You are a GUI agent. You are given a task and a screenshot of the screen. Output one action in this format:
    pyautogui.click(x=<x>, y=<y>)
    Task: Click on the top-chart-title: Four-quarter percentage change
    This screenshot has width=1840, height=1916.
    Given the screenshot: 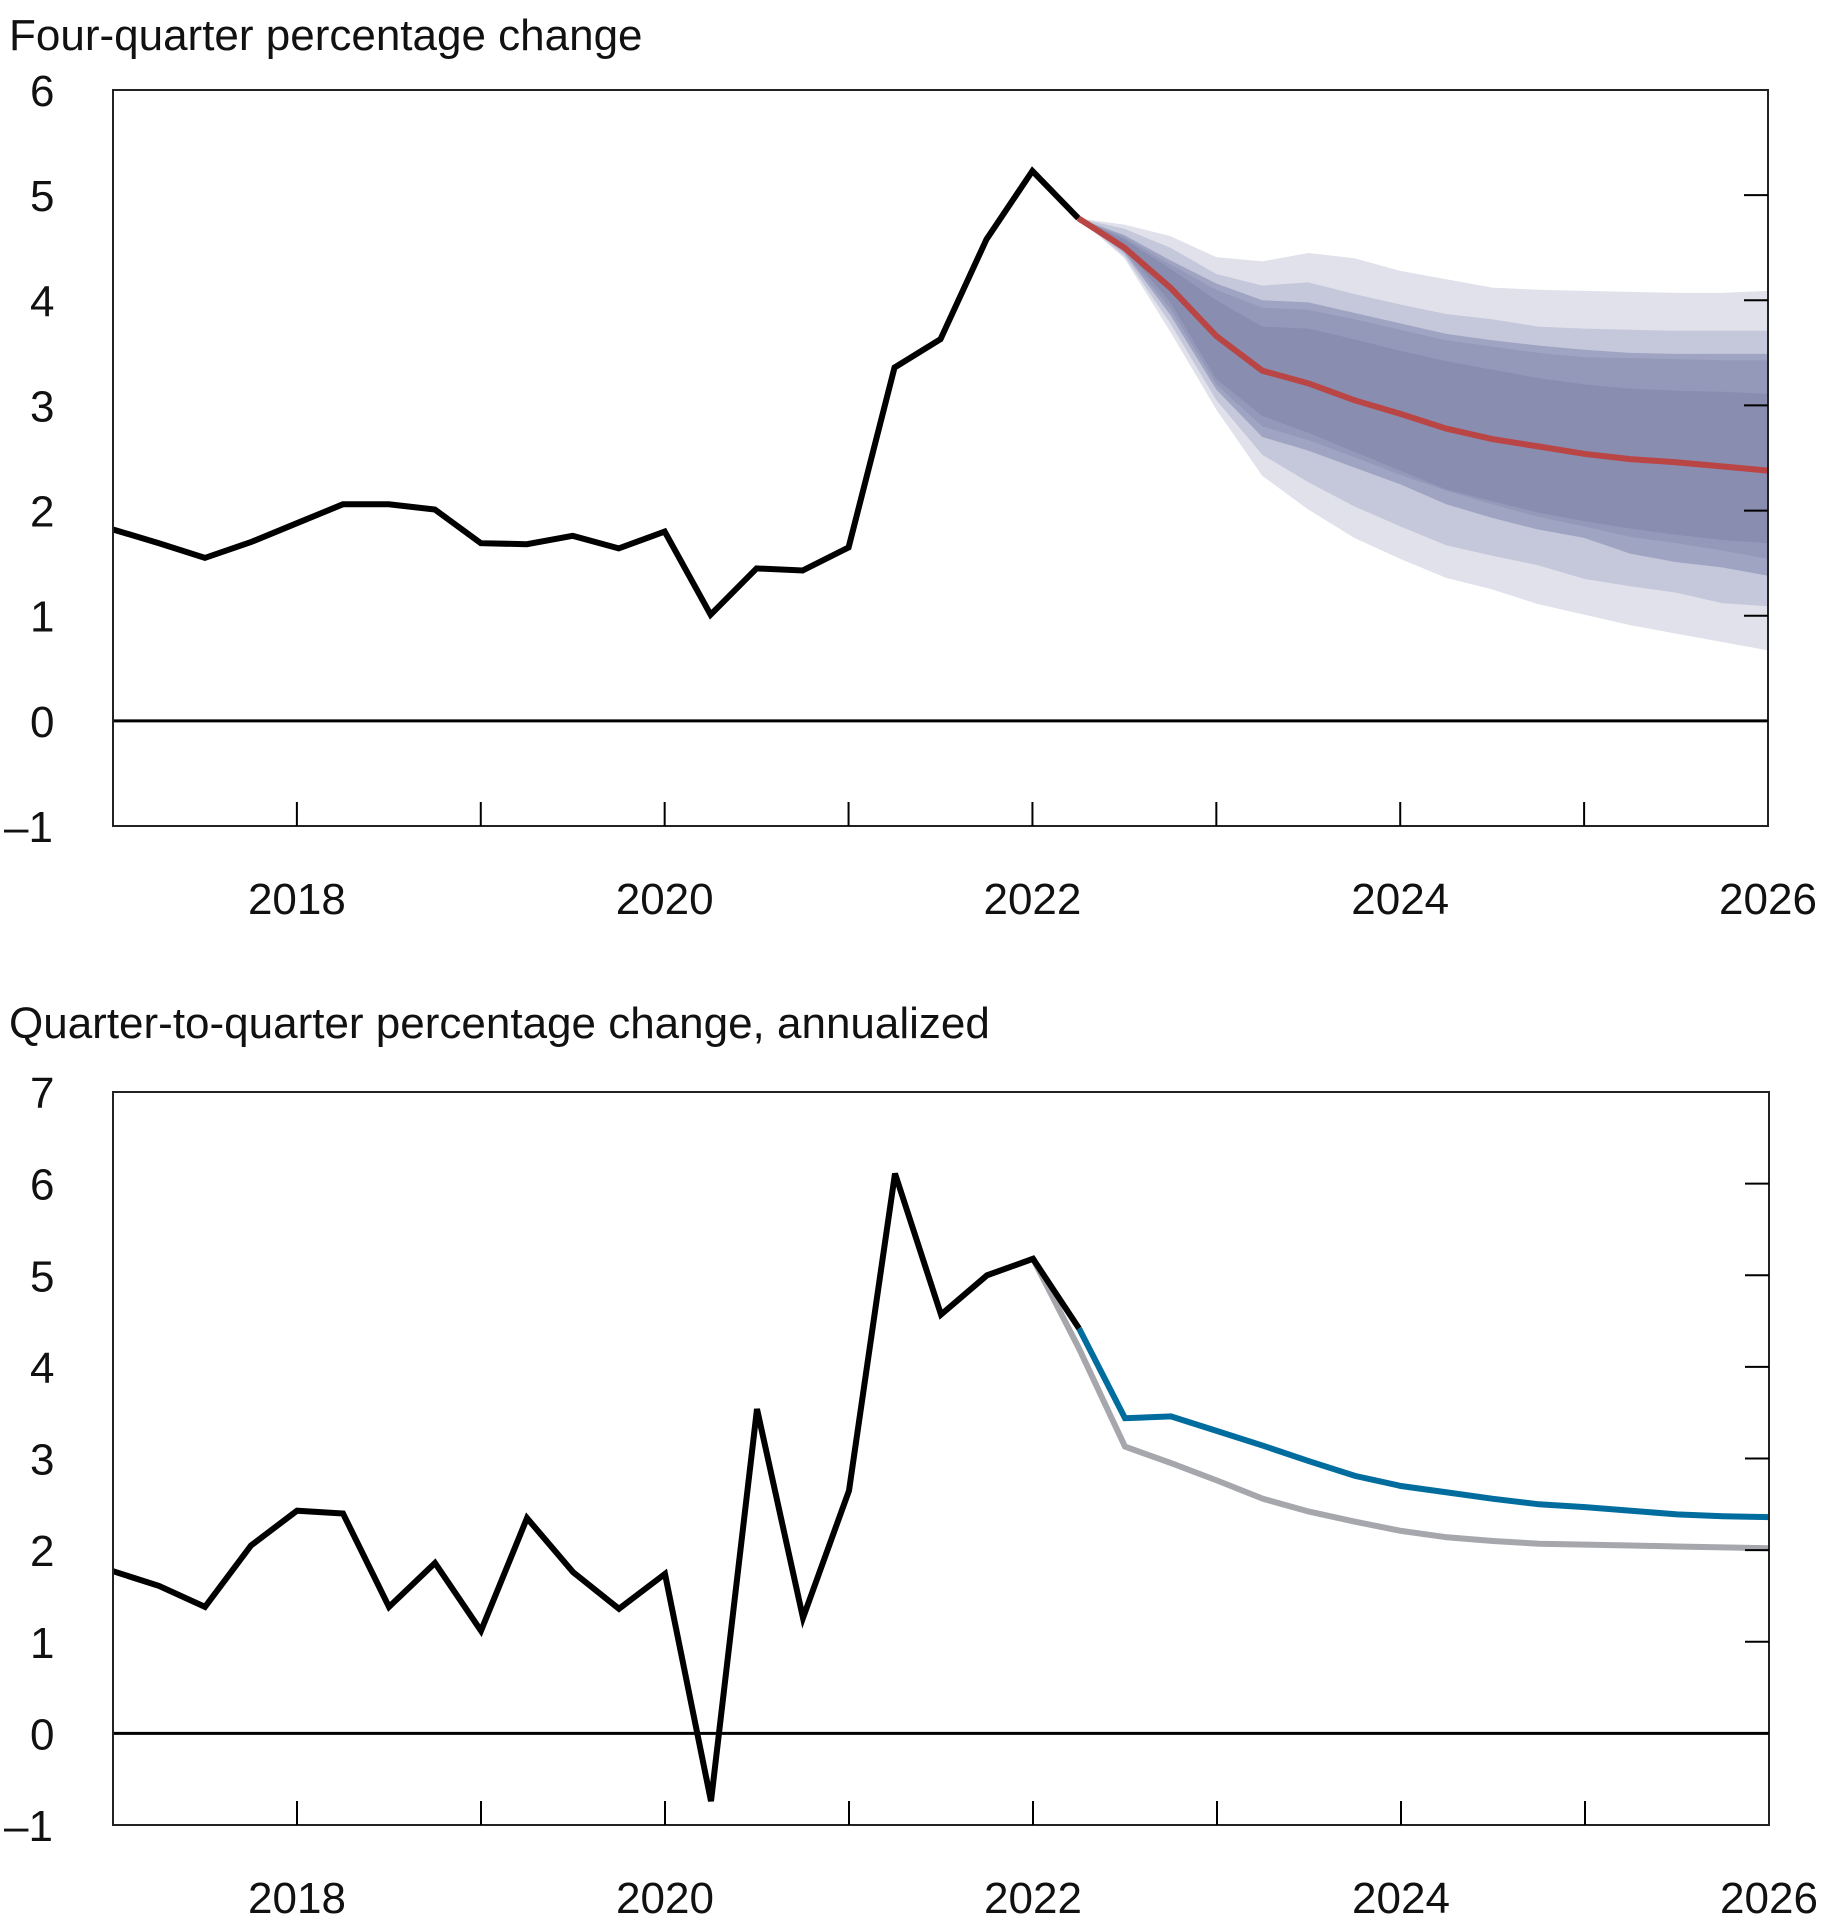 What is the action you would take?
    pyautogui.click(x=326, y=35)
    